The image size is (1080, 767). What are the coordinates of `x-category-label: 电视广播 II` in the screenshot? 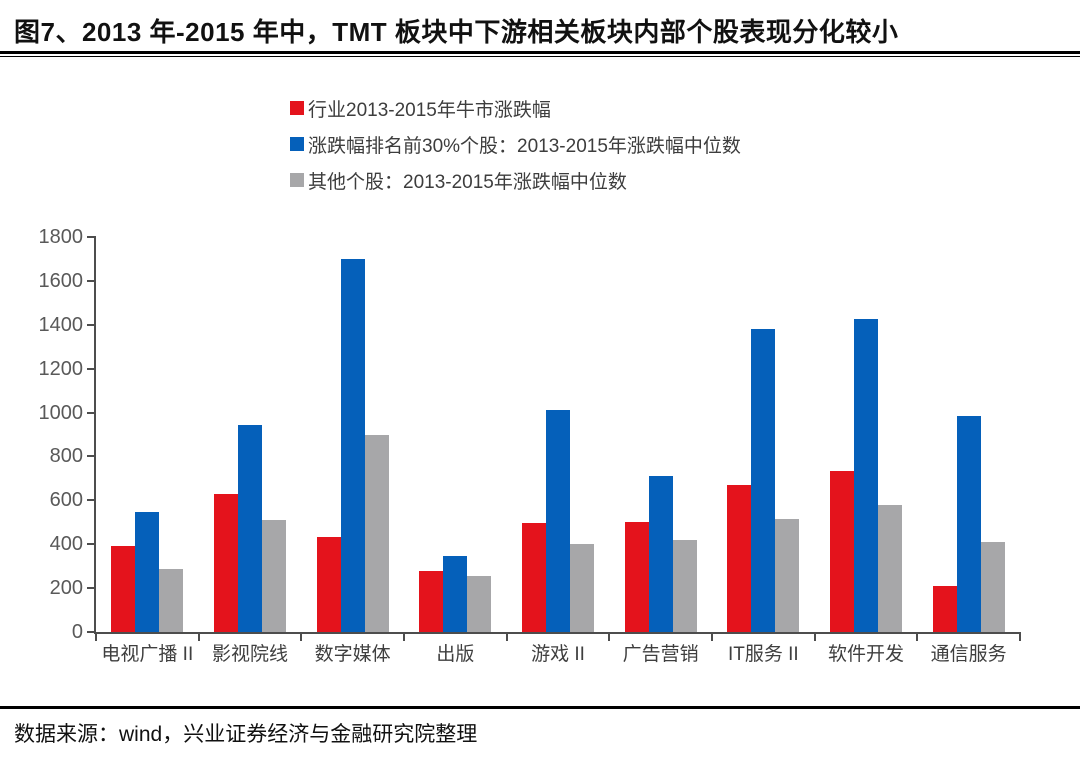 It's located at (147, 654).